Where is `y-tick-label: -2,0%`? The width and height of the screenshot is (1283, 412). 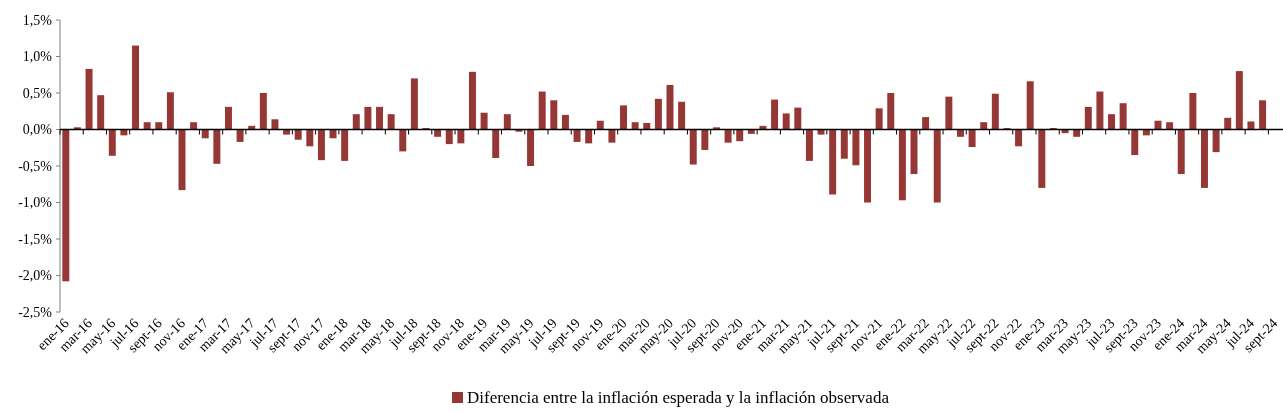
y-tick-label: -2,0% is located at coordinates (35, 276).